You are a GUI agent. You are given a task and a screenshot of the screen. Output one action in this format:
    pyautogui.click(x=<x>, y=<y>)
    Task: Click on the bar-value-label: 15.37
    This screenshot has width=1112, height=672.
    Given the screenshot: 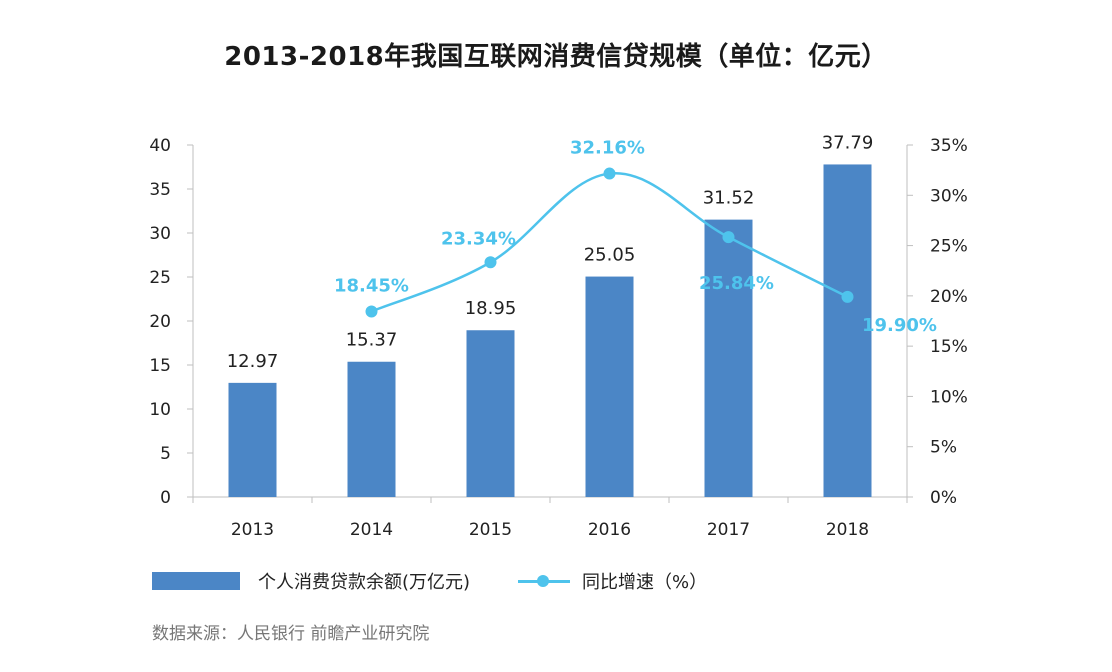 What is the action you would take?
    pyautogui.click(x=372, y=340)
    